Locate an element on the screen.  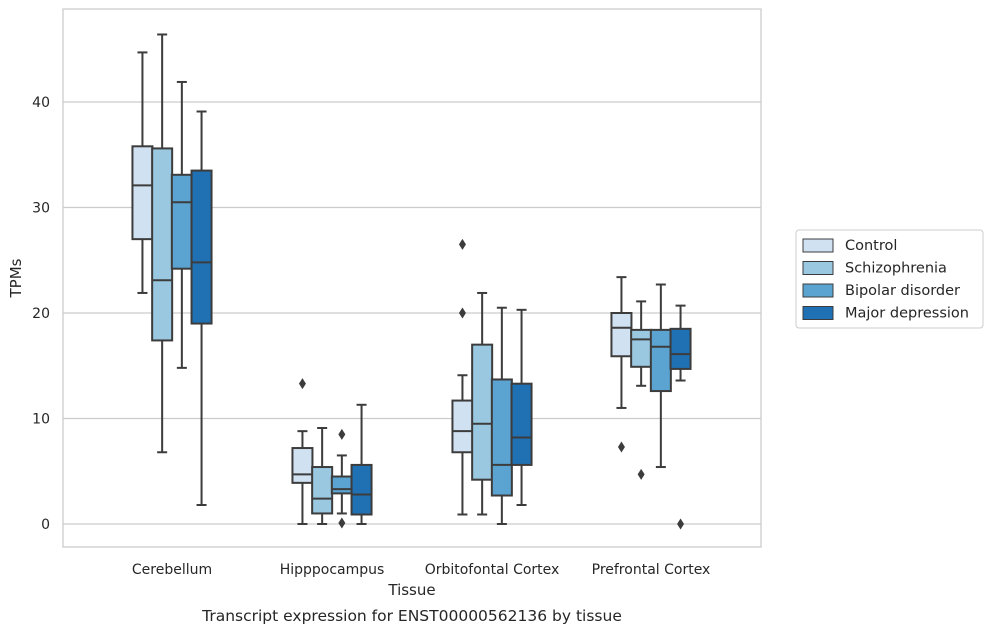
y-axis-title: TPMs is located at coordinates (16, 278).